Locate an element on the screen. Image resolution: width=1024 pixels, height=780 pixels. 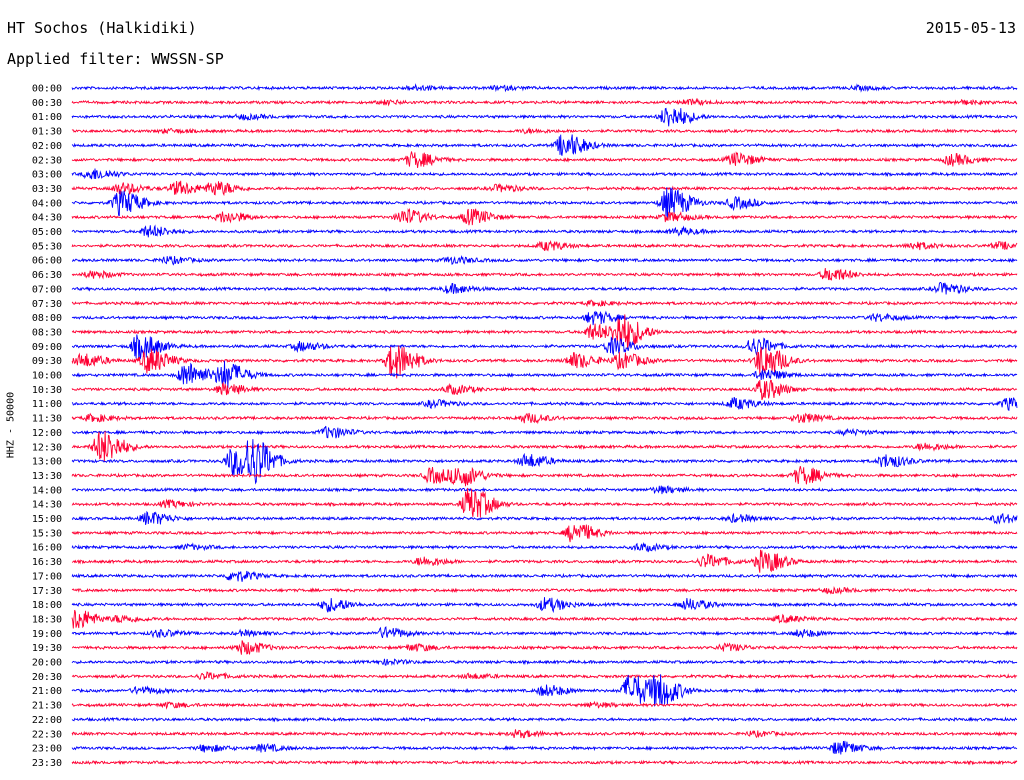
station-title: HT Sochos (Halkidiki) is located at coordinates (102, 28).